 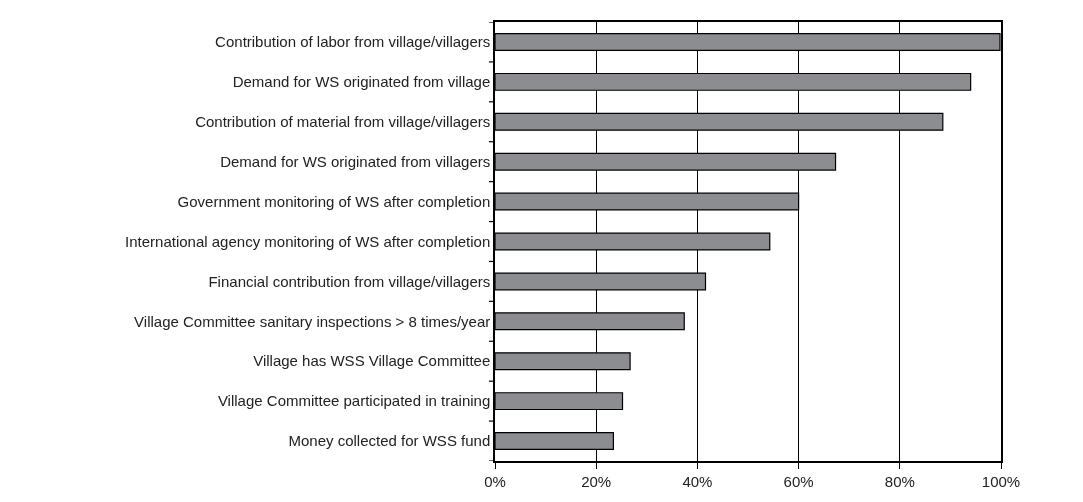 I want to click on x-tick-label: 100%, so click(x=1001, y=481).